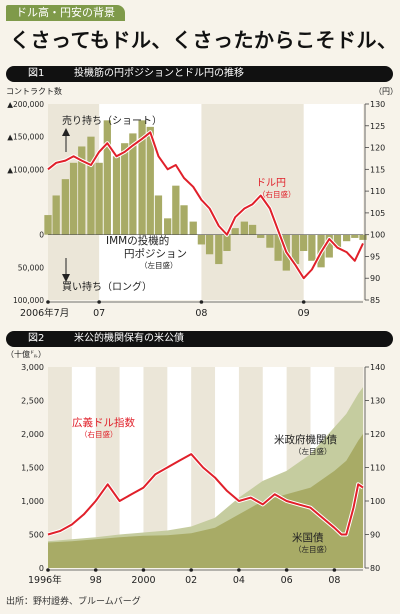 The height and width of the screenshot is (614, 400). I want to click on chart2-index-axis-note: （右目盛）, so click(99, 434).